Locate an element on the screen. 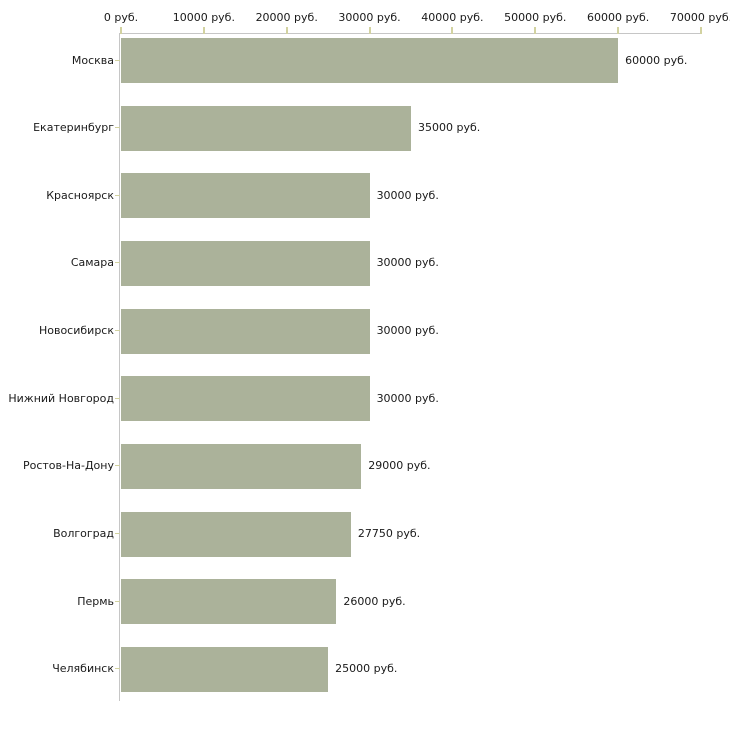  x-axis-tick-label: 40000 руб. is located at coordinates (452, 17).